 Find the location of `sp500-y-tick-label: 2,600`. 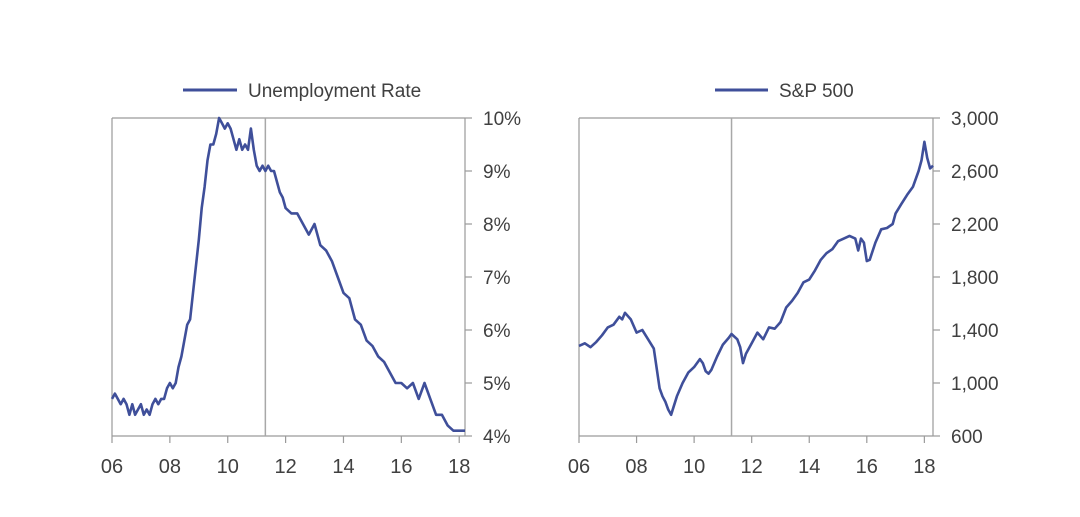

sp500-y-tick-label: 2,600 is located at coordinates (975, 172).